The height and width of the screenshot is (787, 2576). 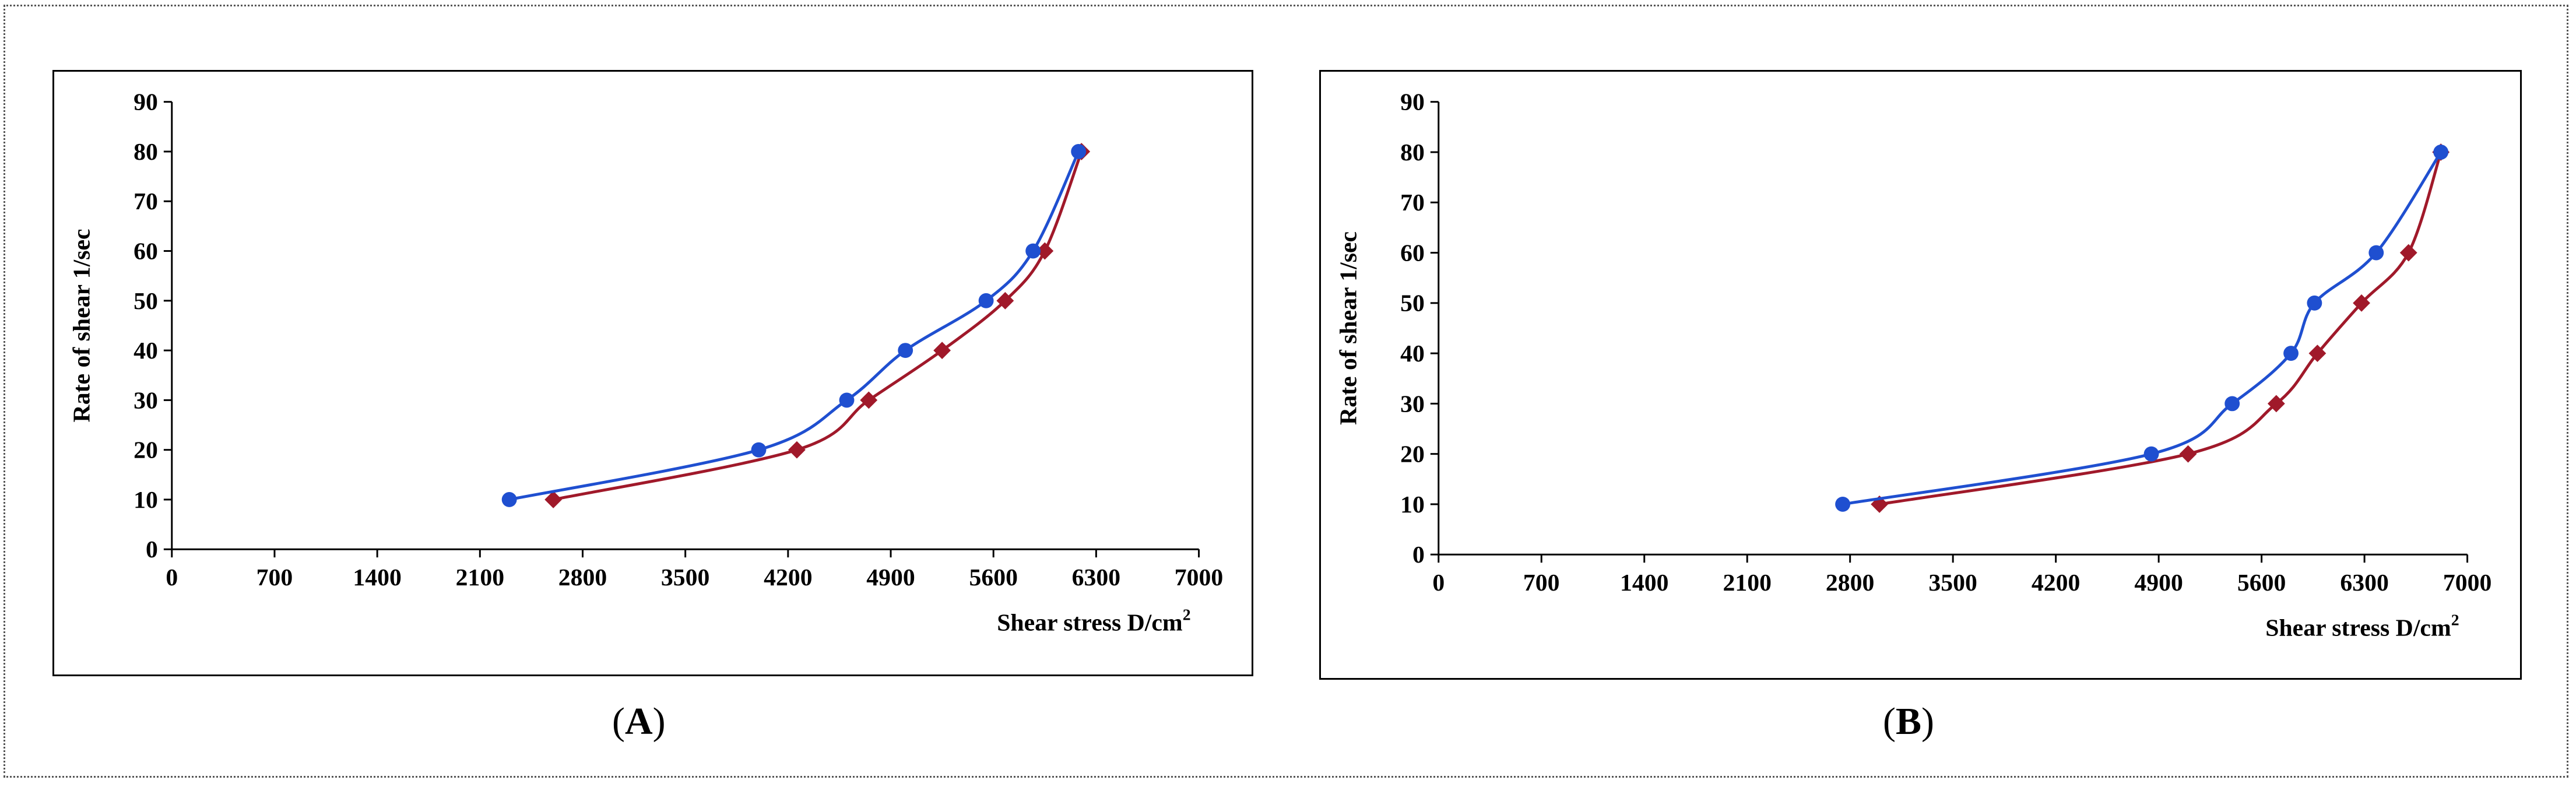 I want to click on chart-b-y-tick-label: 0, so click(x=1418, y=555).